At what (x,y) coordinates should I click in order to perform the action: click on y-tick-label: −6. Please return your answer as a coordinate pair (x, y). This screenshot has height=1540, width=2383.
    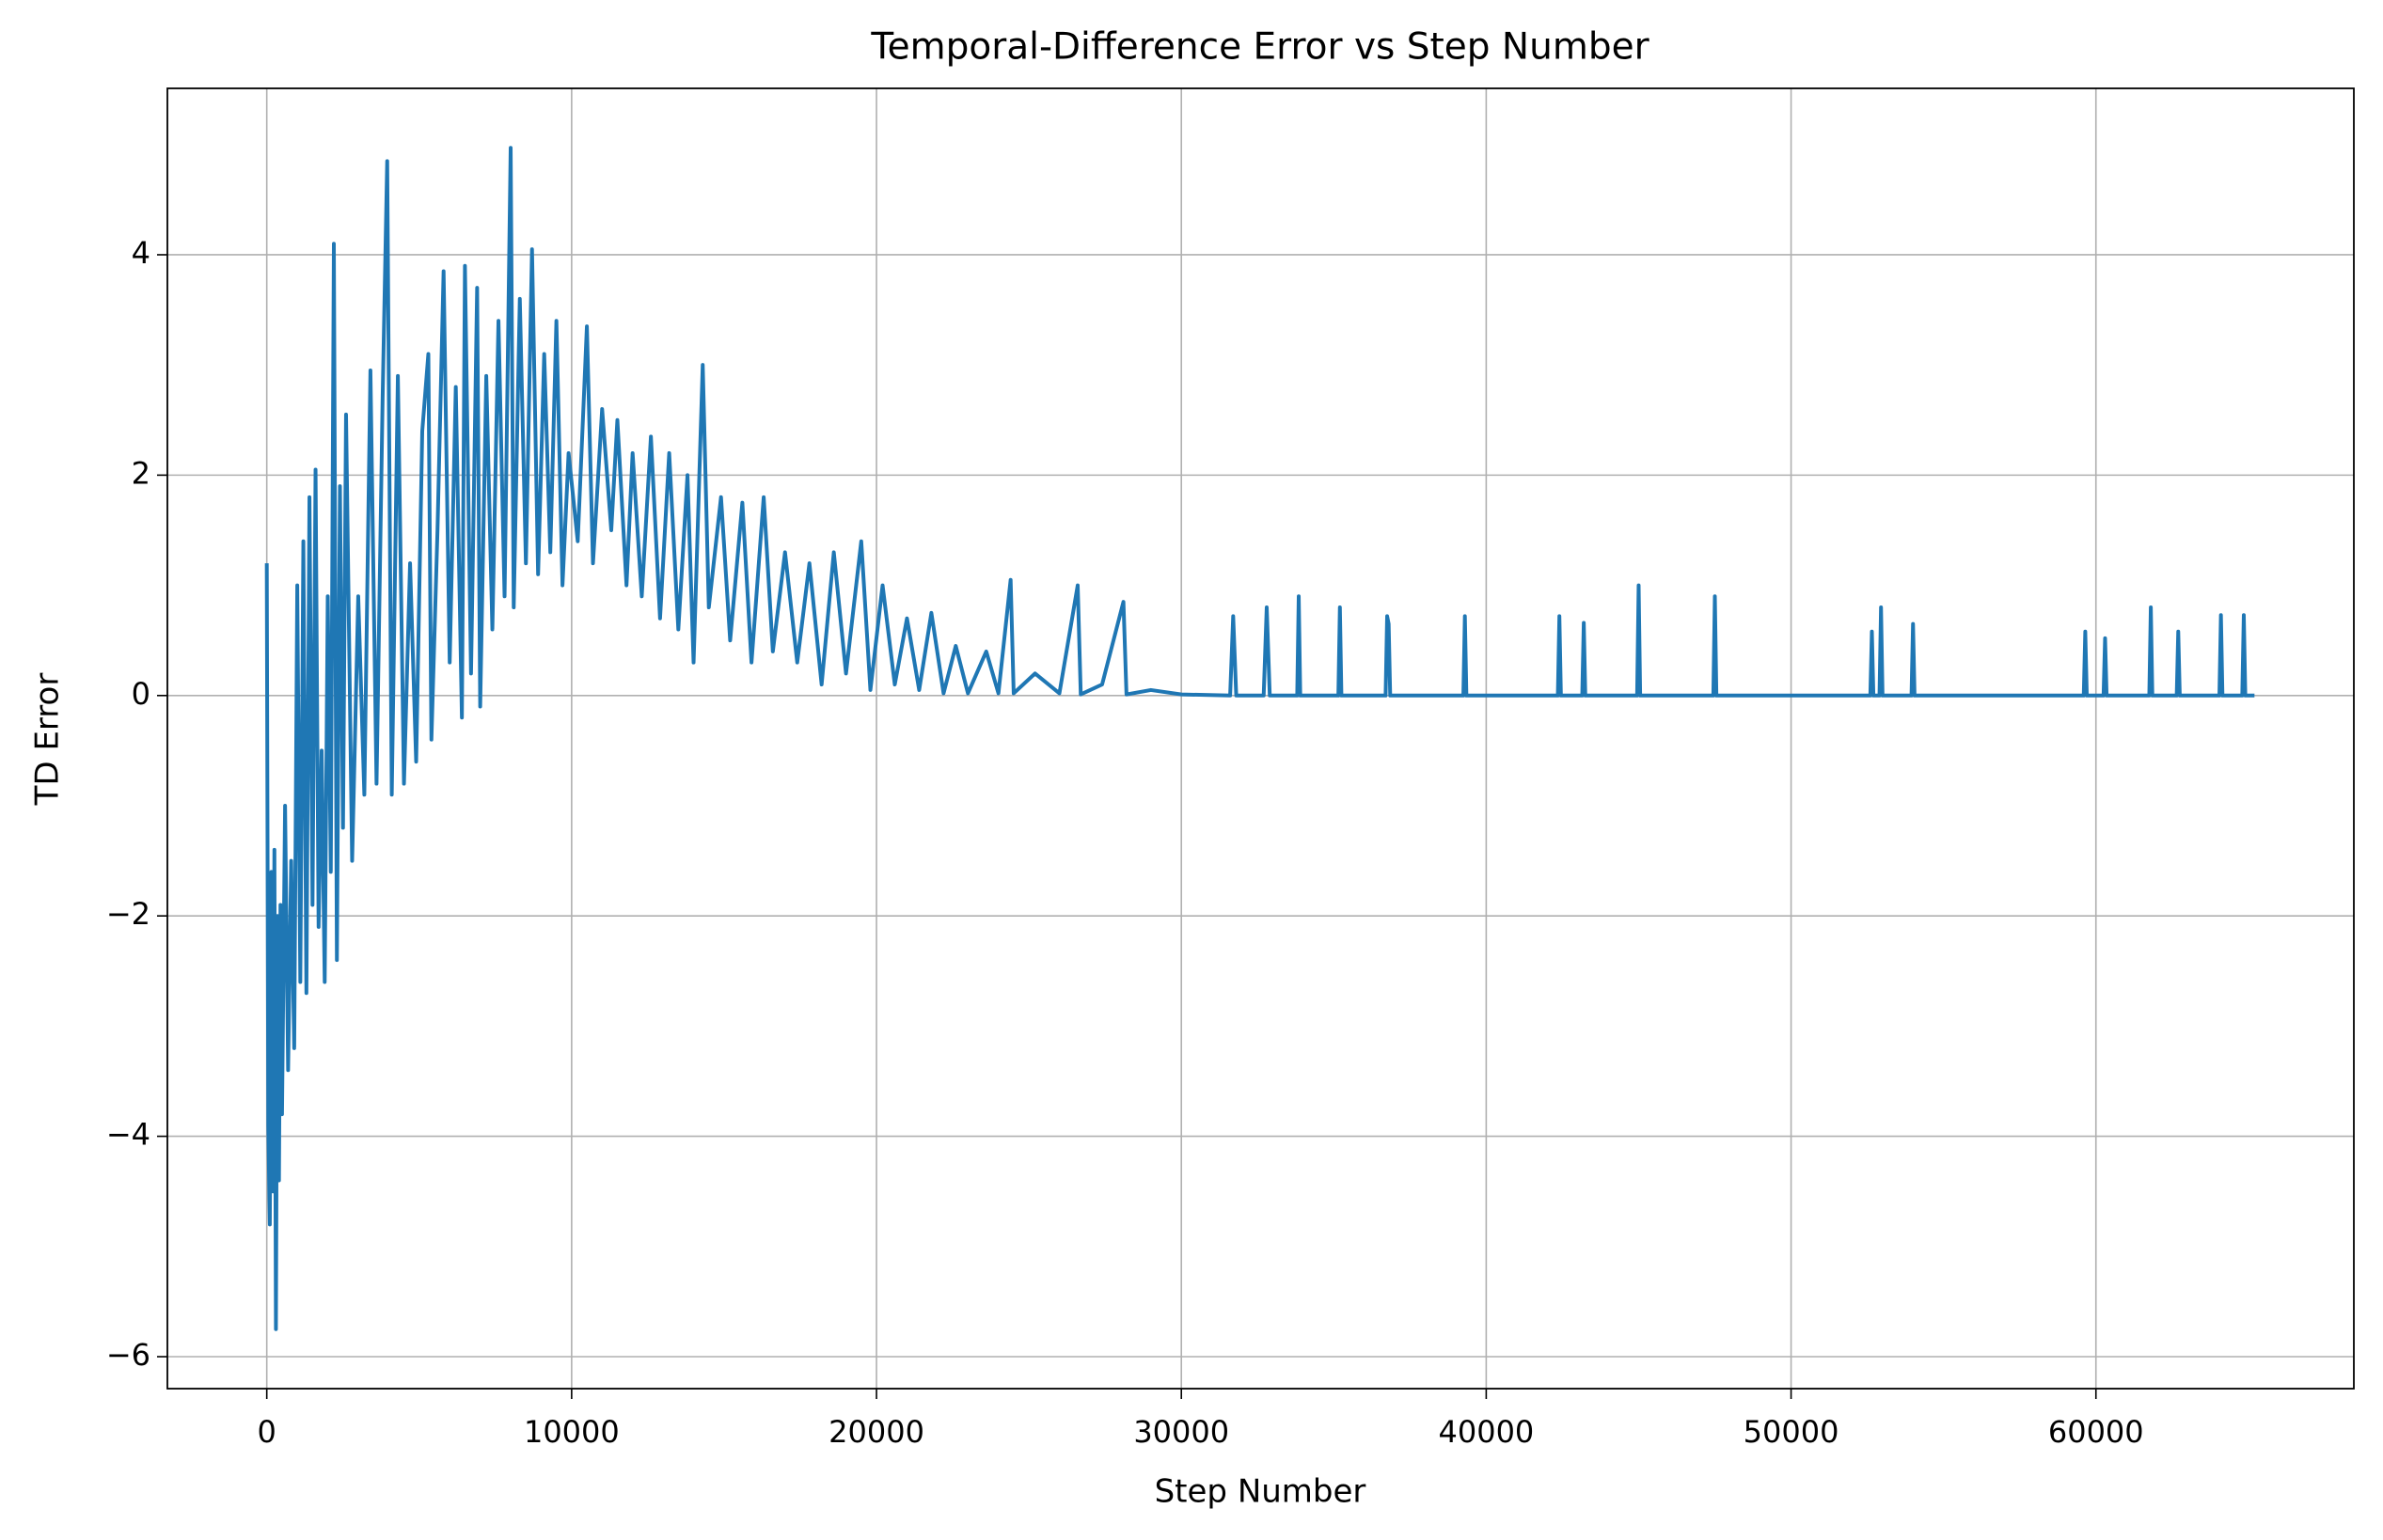
    Looking at the image, I should click on (128, 1355).